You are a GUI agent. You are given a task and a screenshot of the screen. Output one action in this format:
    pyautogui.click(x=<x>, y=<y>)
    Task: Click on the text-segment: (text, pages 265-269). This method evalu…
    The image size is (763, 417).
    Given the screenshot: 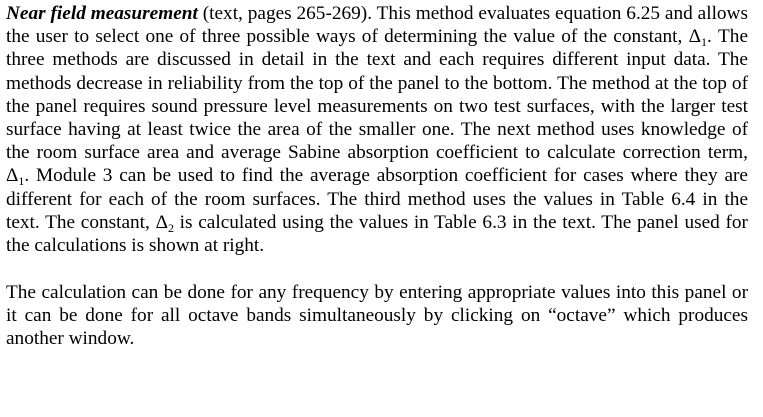 What is the action you would take?
    pyautogui.click(x=377, y=25)
    